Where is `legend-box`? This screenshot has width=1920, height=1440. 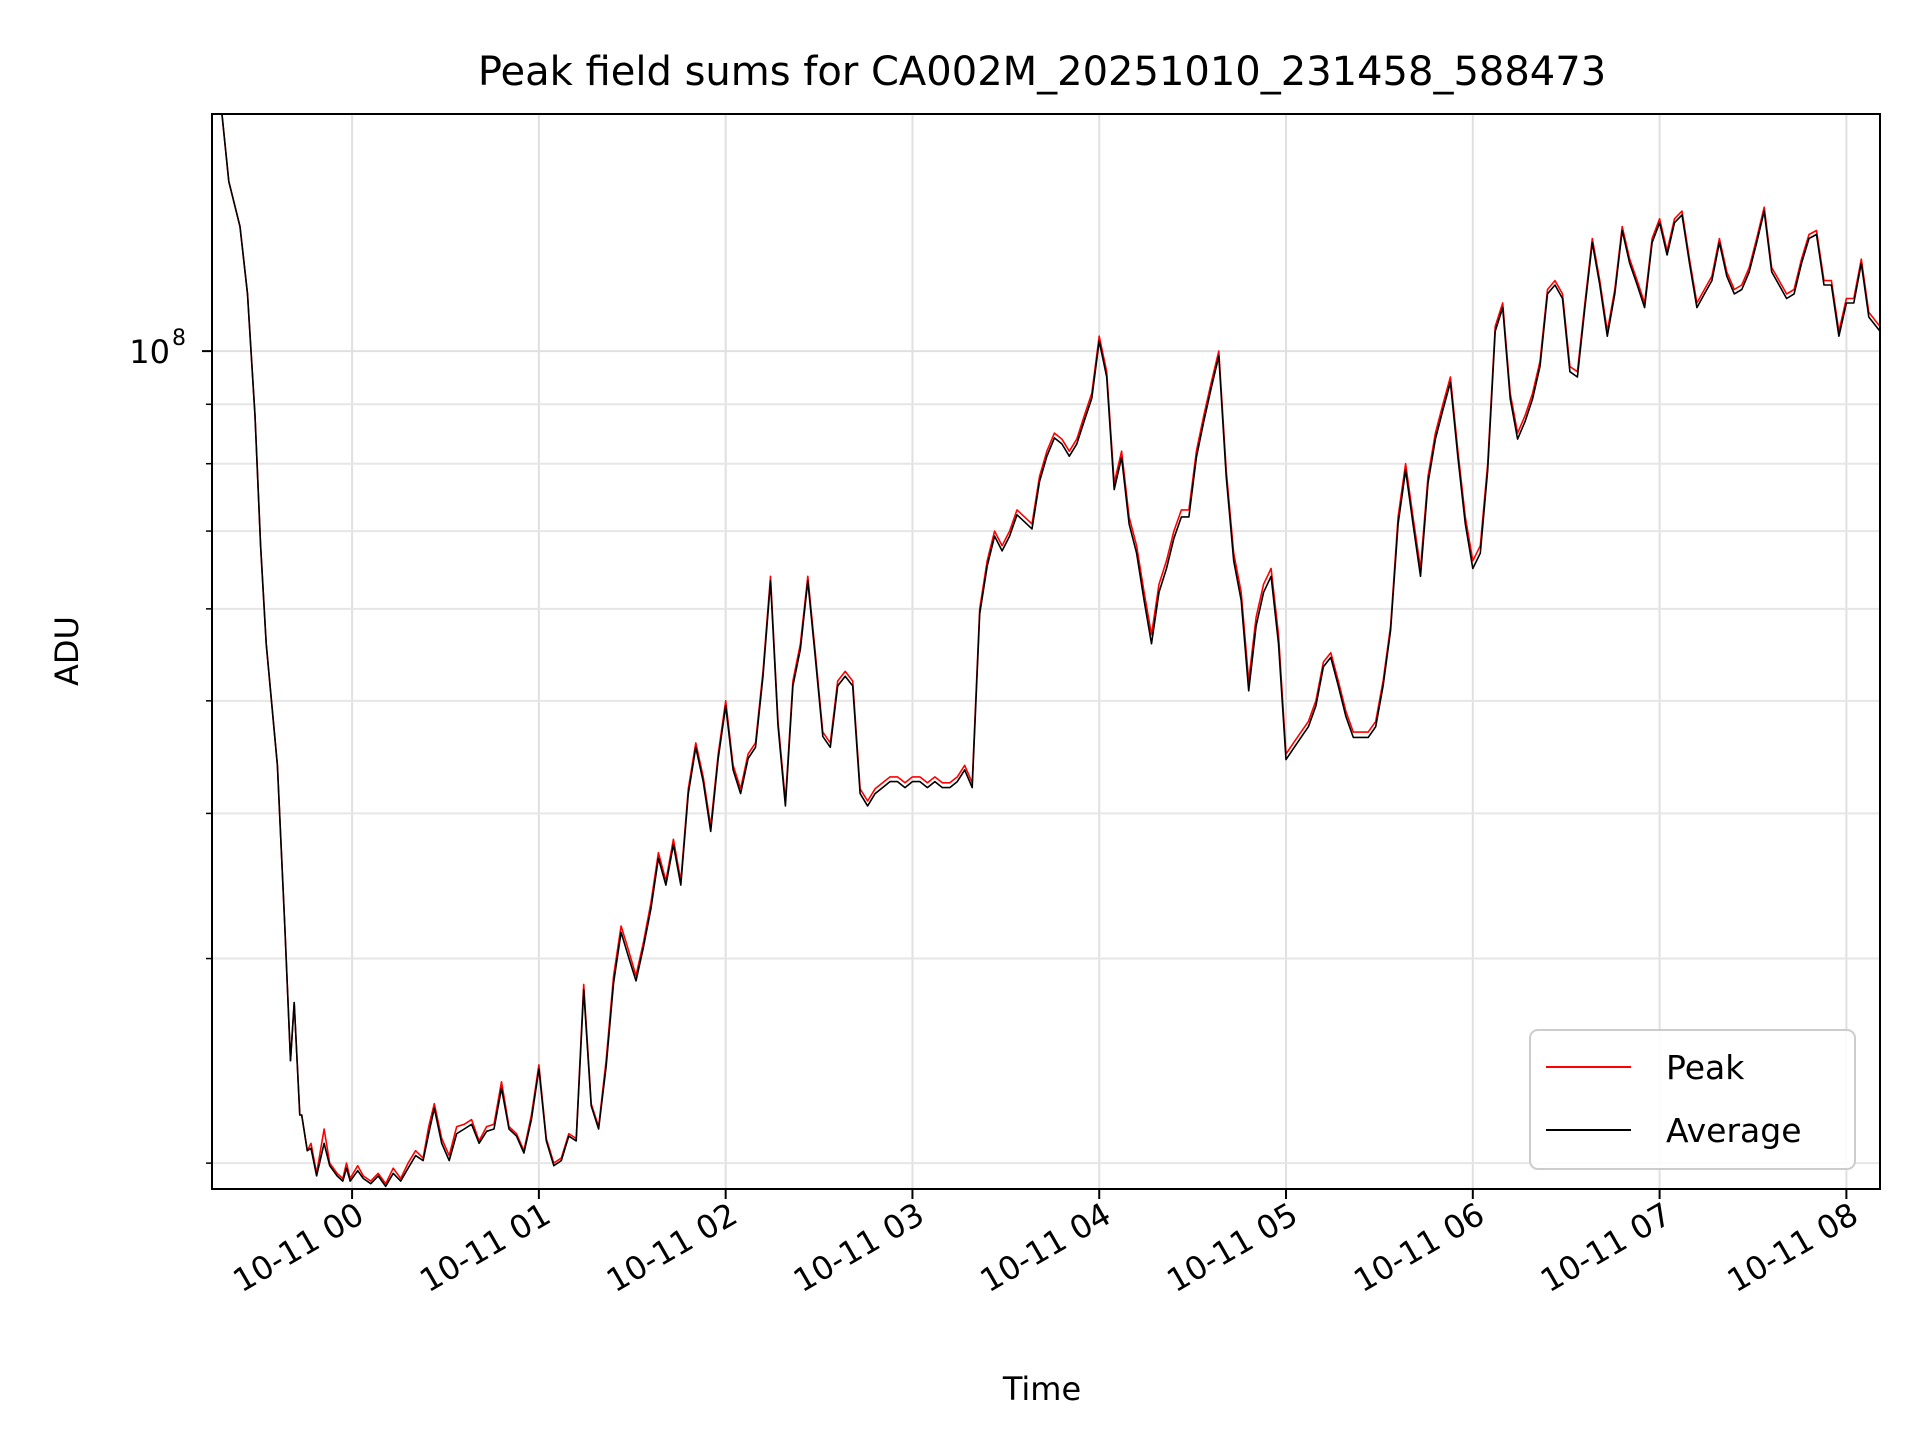 legend-box is located at coordinates (1692, 1099).